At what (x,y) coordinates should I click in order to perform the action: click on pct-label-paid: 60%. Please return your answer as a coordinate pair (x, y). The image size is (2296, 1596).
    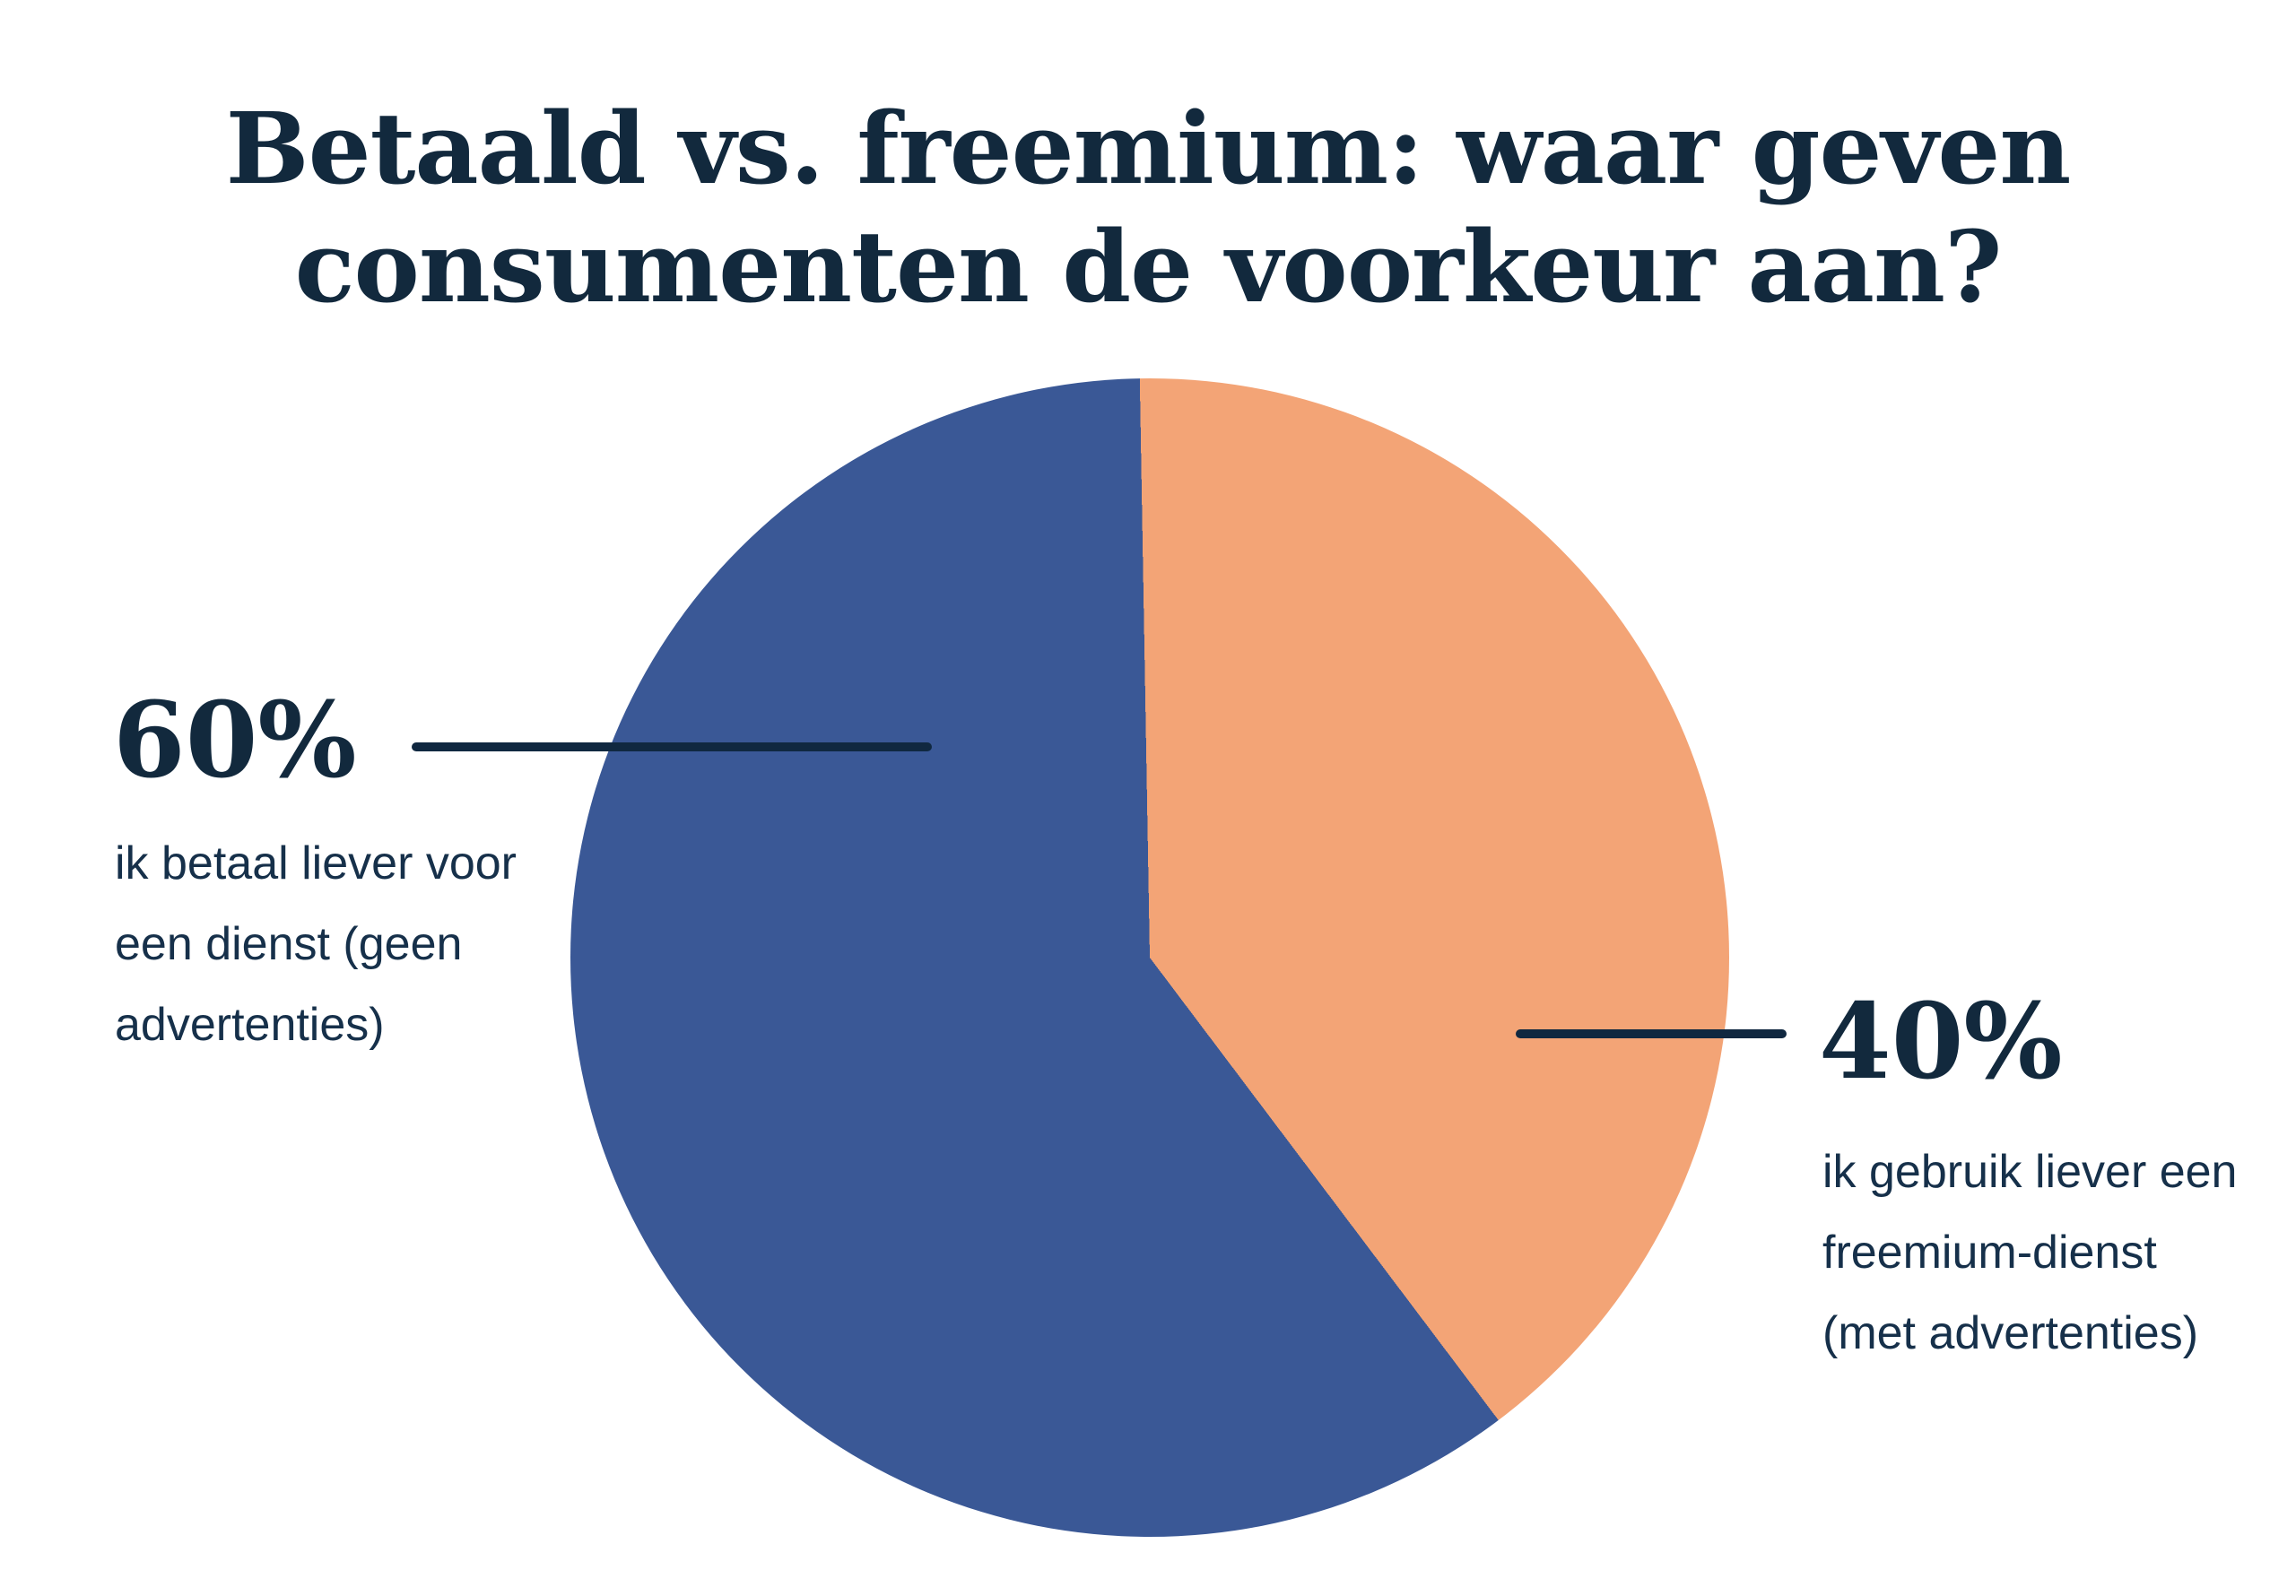
    Looking at the image, I should click on (235, 741).